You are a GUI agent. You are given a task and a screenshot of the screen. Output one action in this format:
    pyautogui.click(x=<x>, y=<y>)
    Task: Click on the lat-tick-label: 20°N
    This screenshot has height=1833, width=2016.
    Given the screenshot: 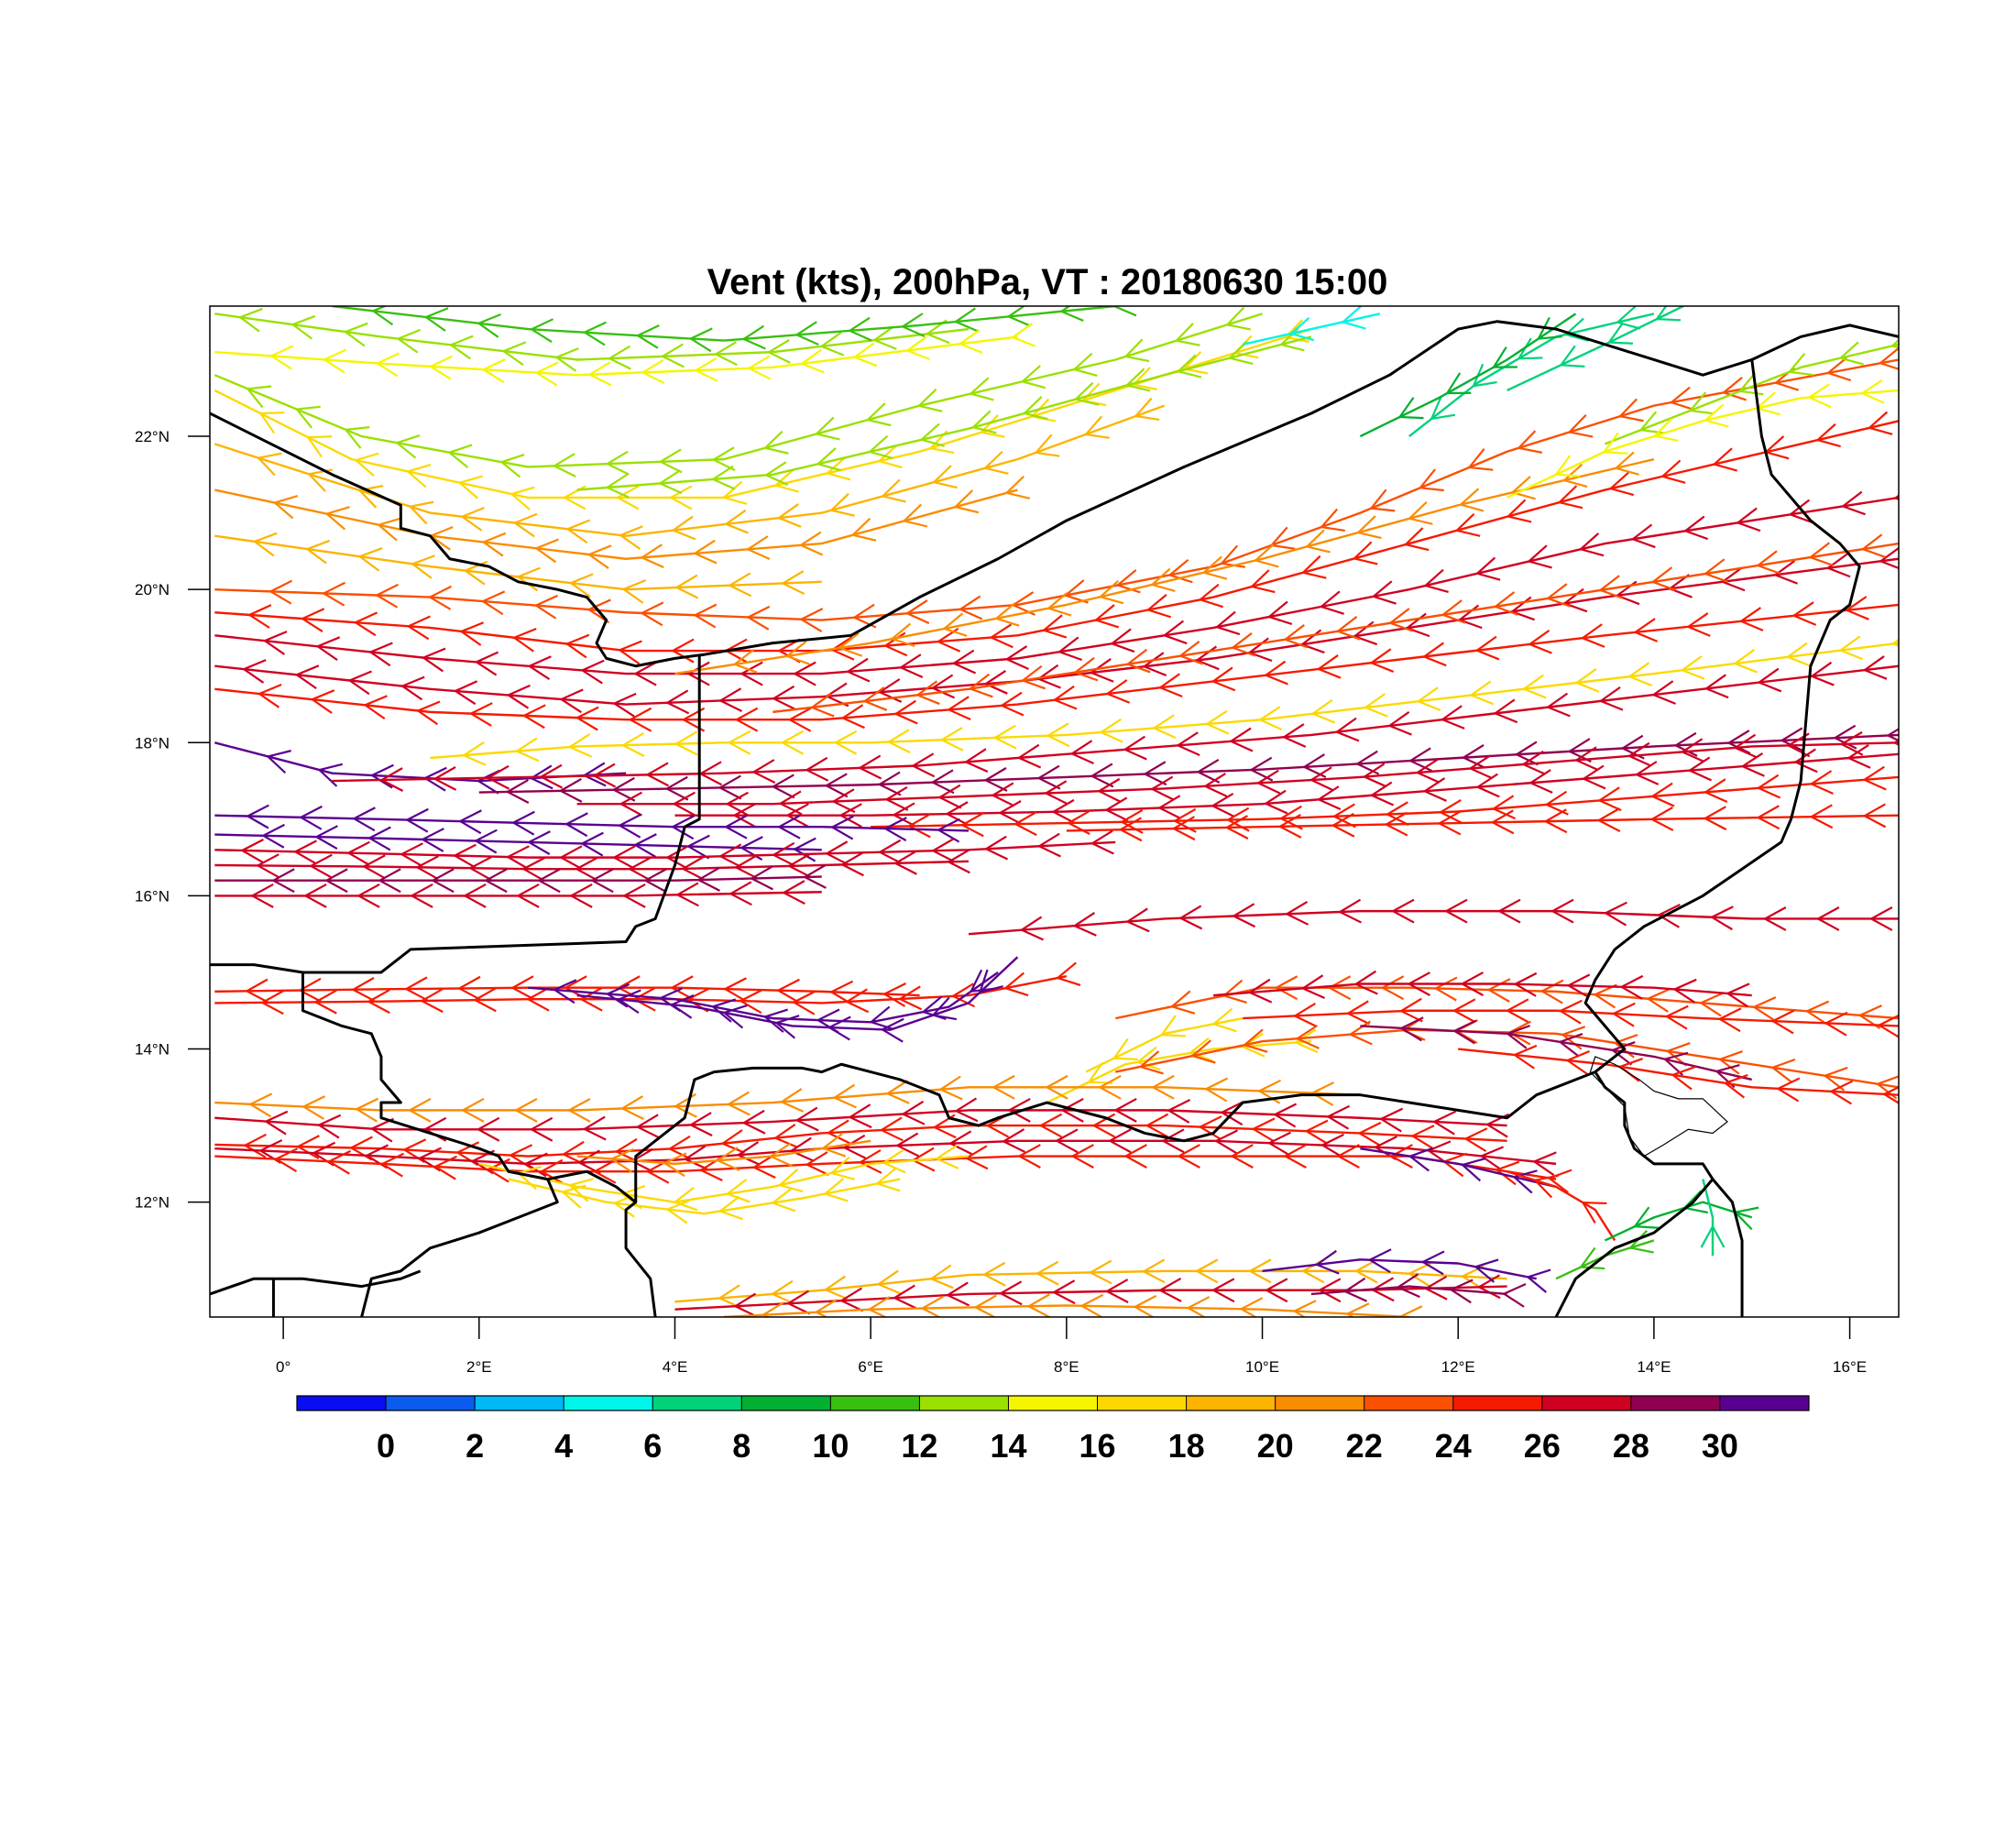 What is the action you would take?
    pyautogui.click(x=152, y=589)
    